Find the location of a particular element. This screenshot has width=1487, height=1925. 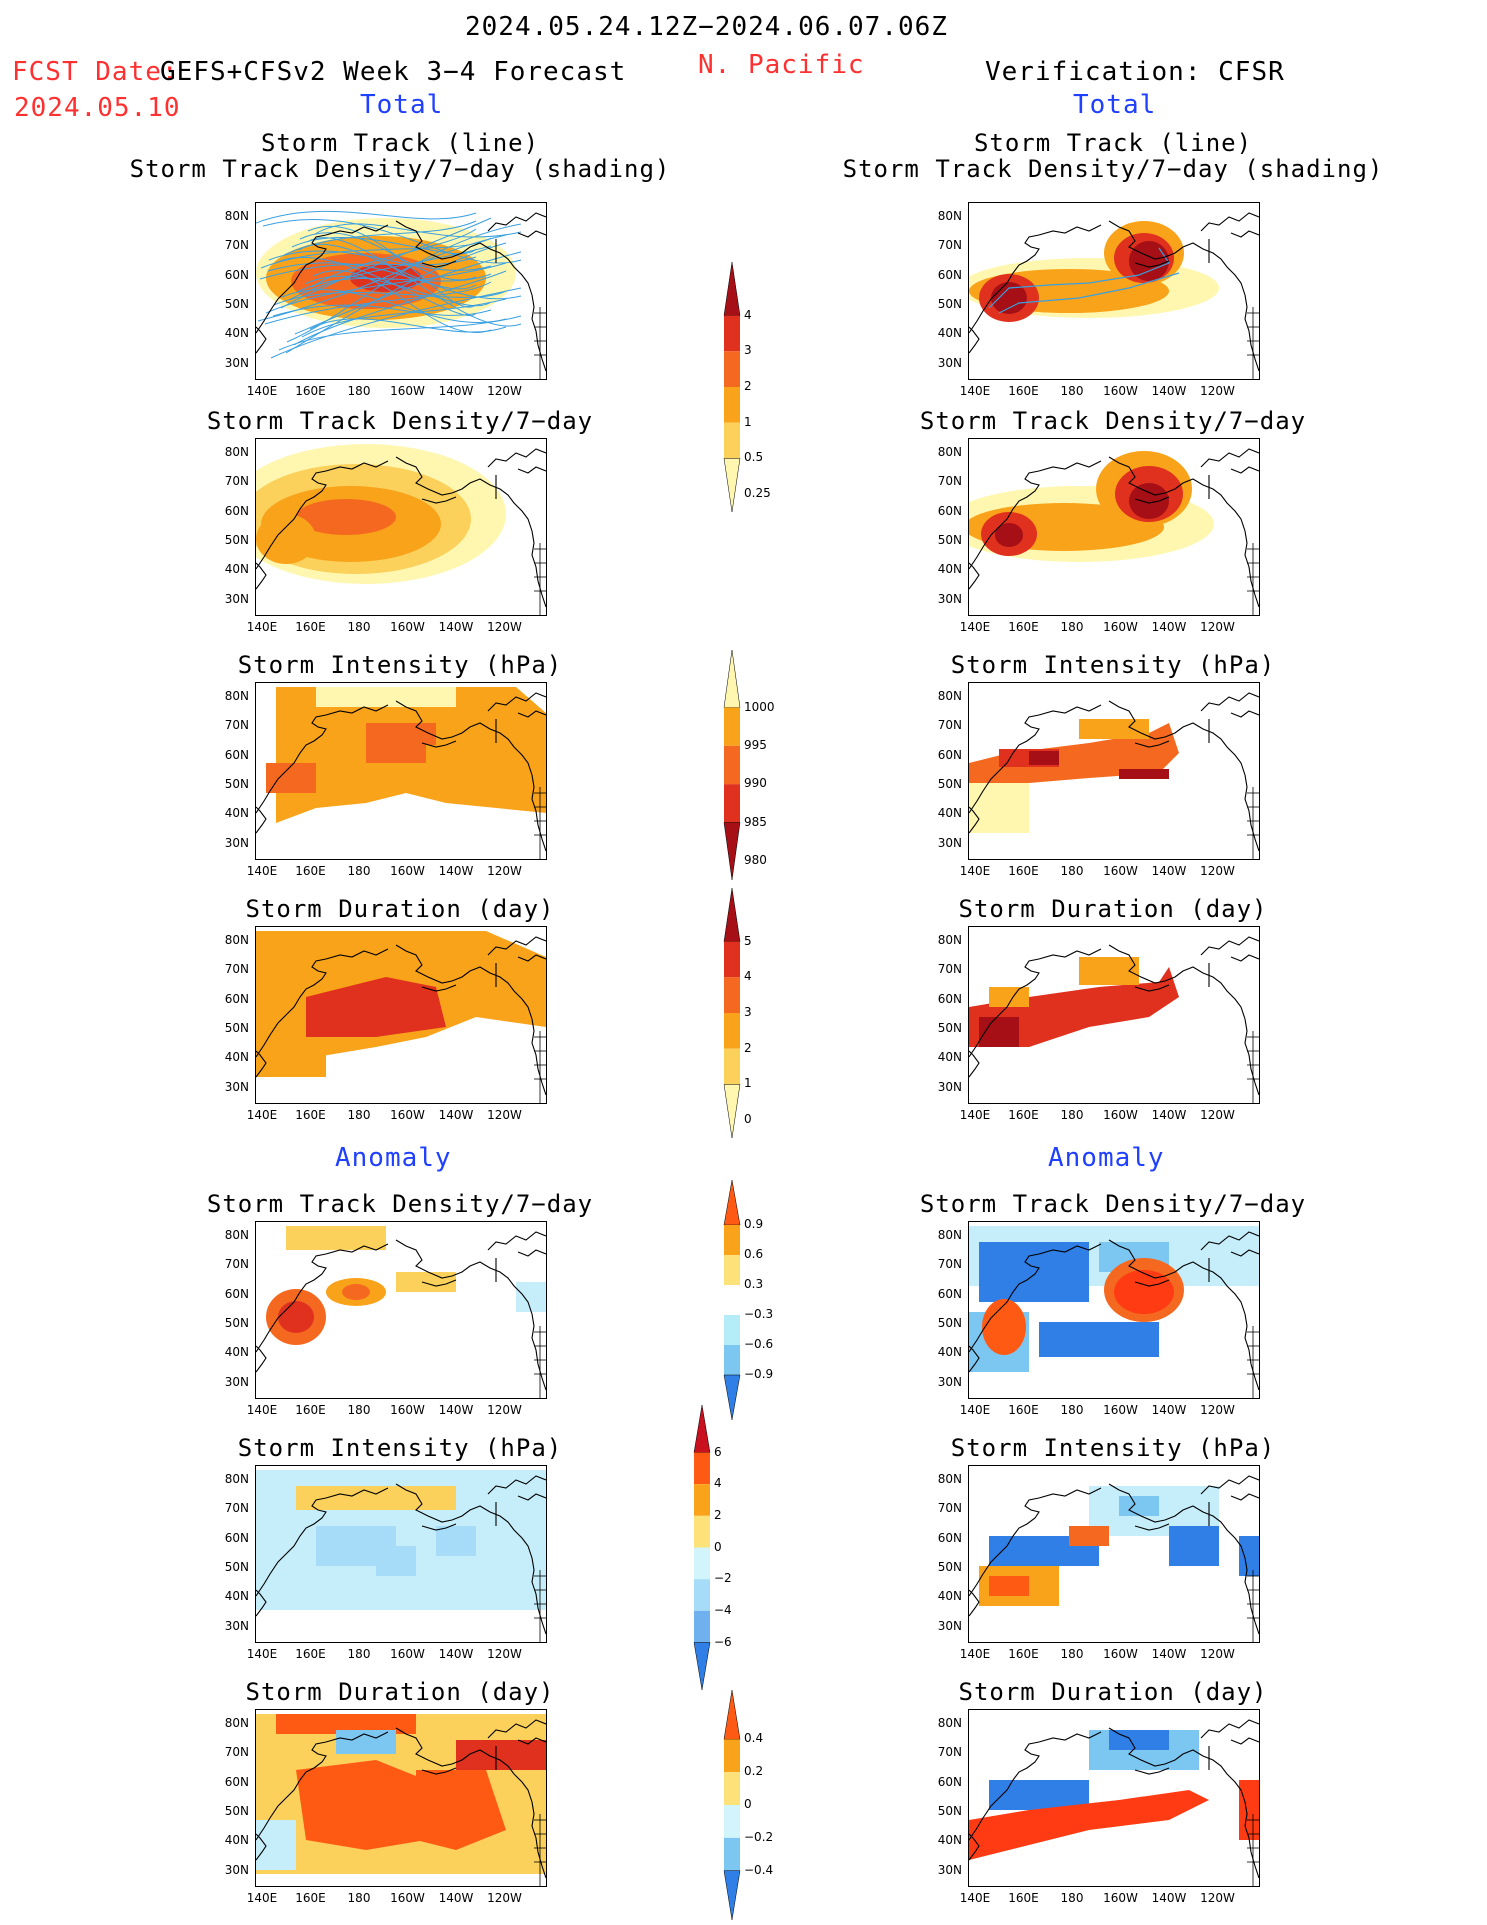

colorbar-density is located at coordinates (732, 387).